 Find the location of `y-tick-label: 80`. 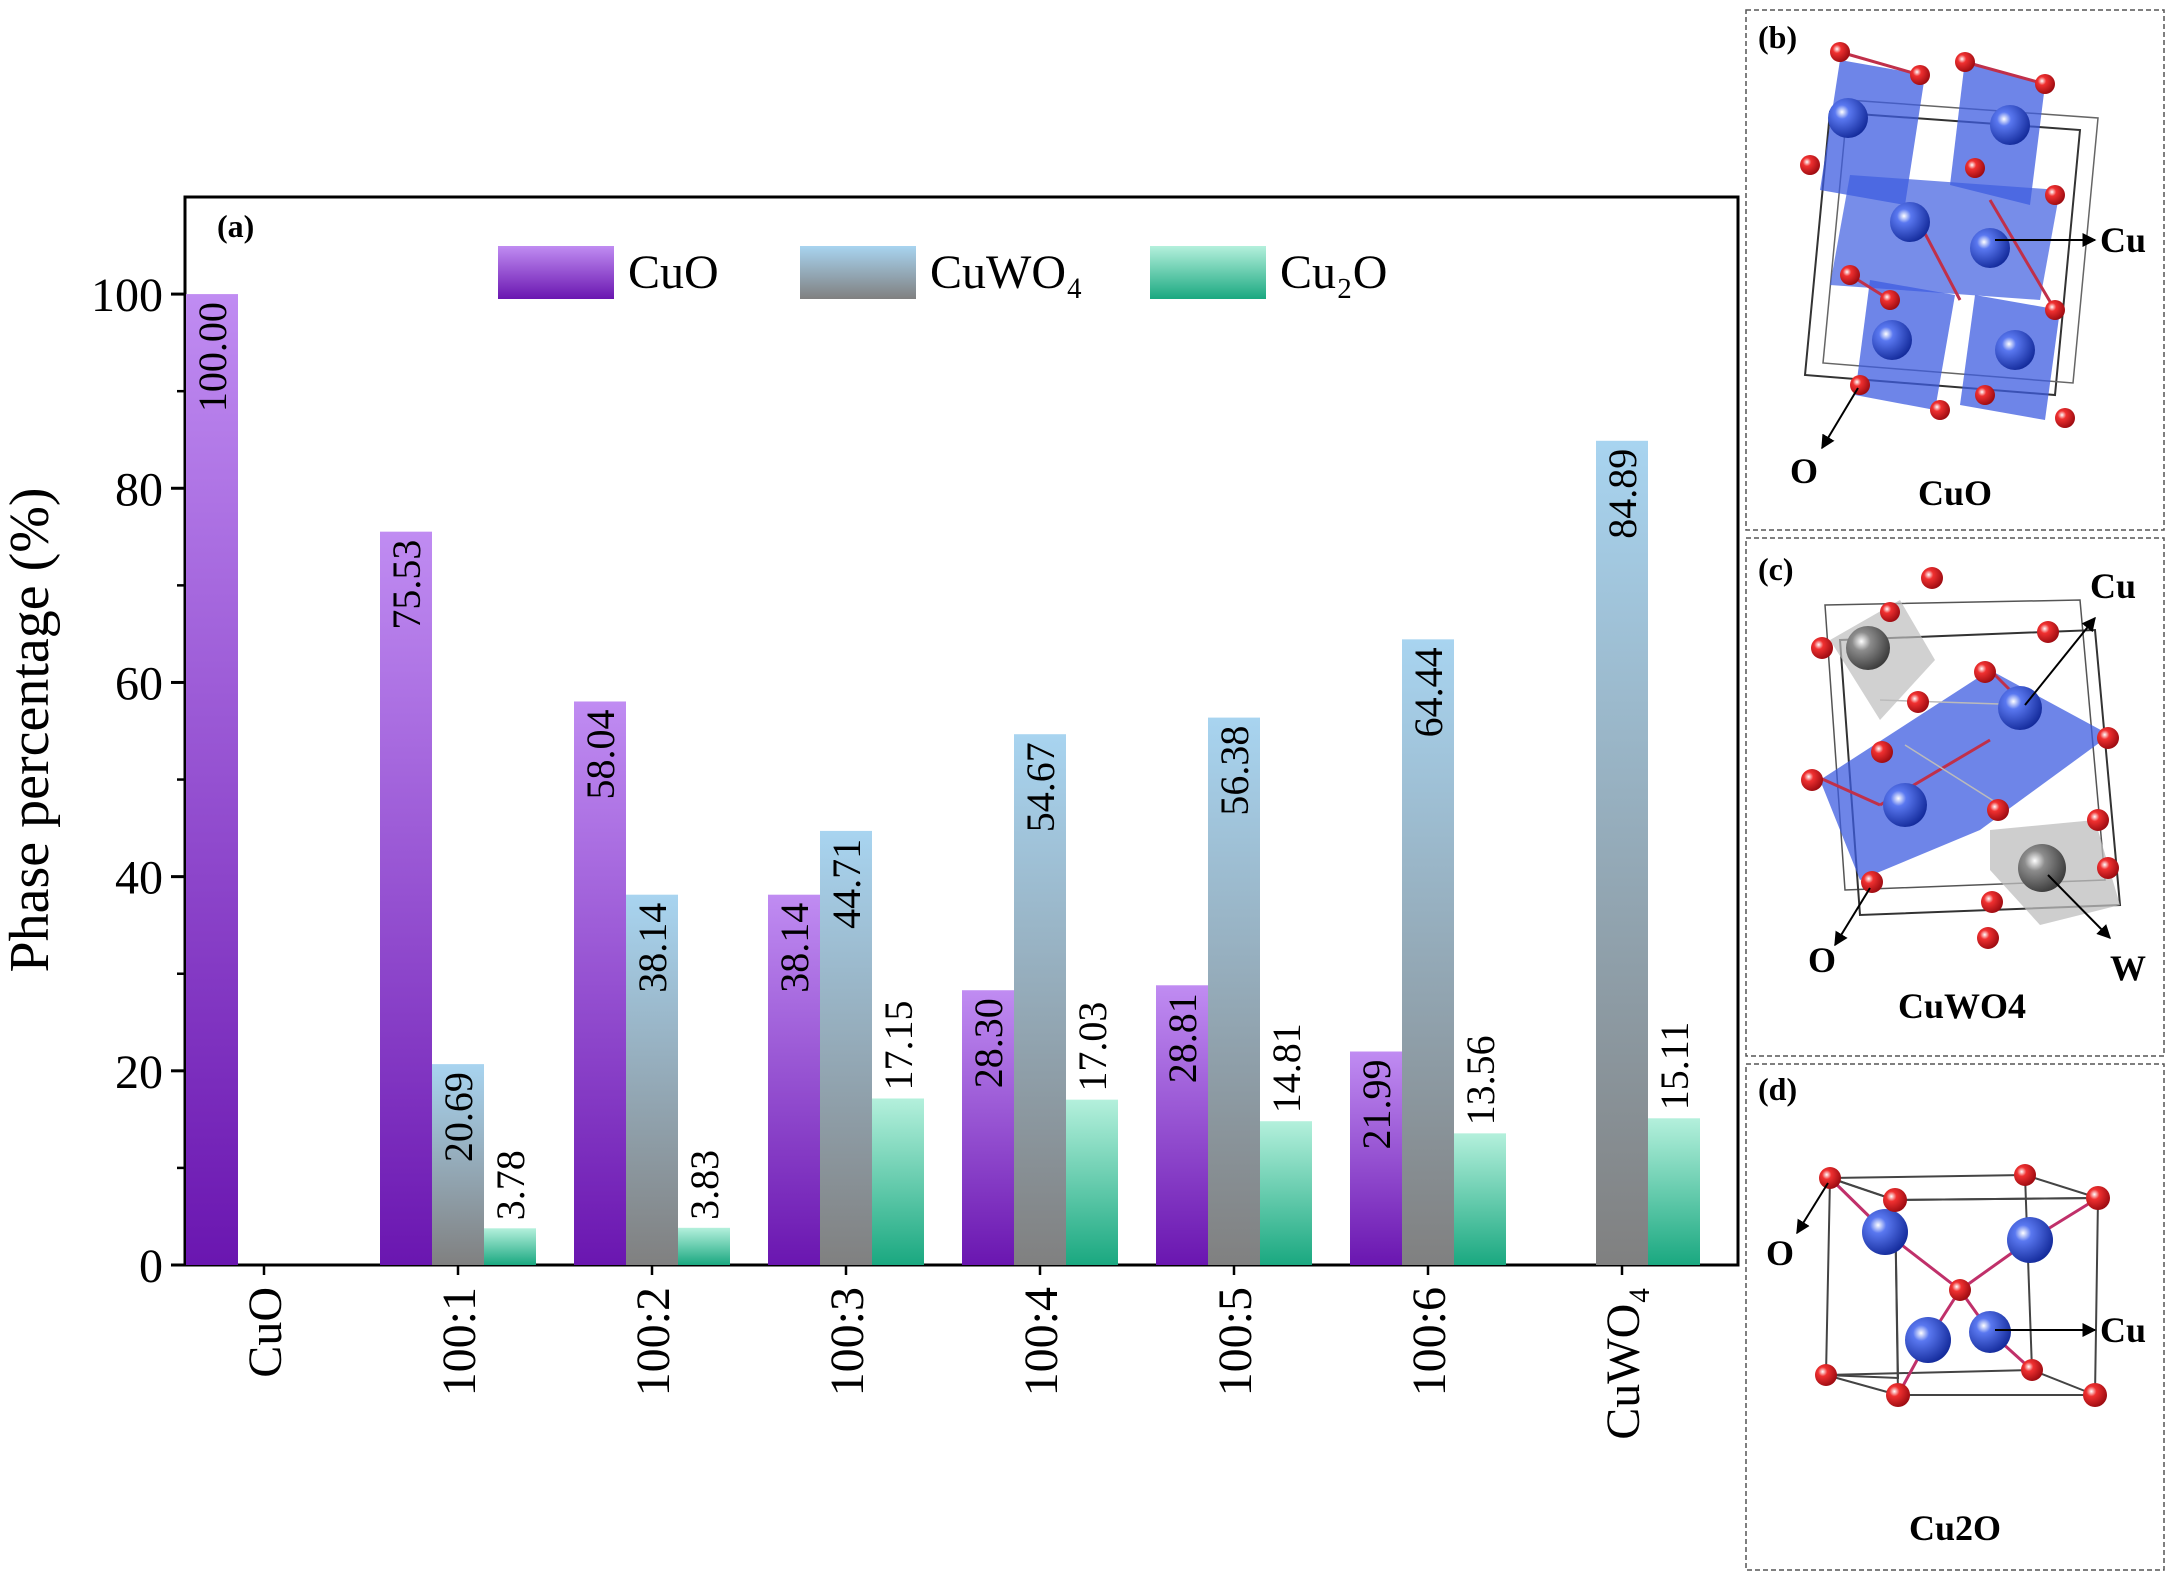

y-tick-label: 80 is located at coordinates (139, 489).